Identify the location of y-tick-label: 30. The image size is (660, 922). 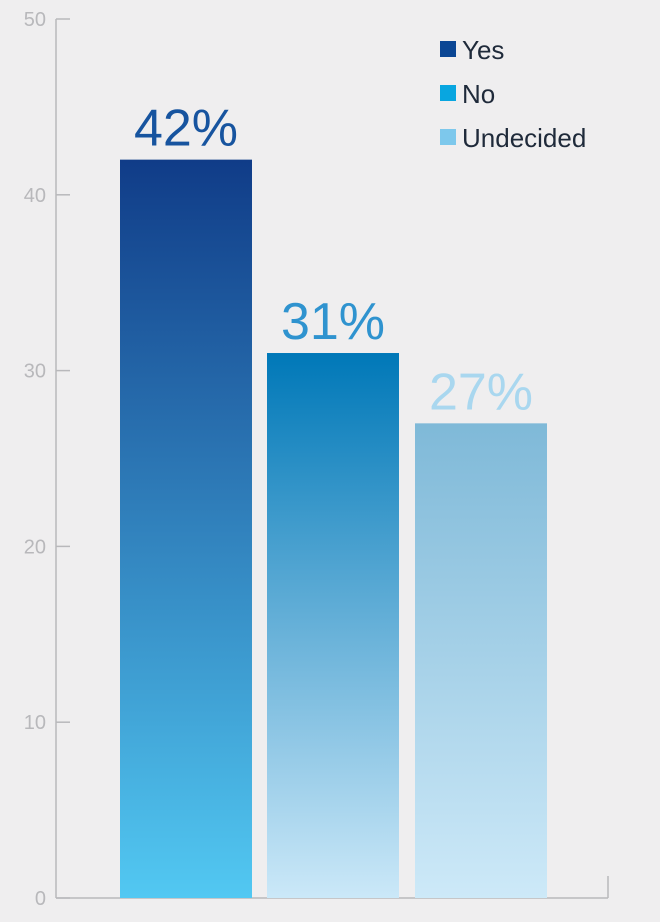
(35, 372).